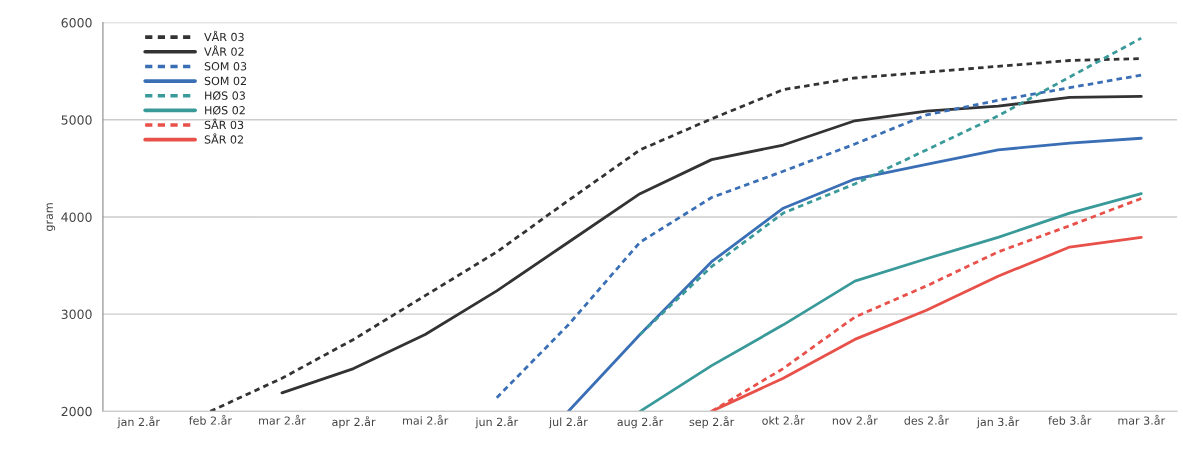 The width and height of the screenshot is (1183, 452). What do you see at coordinates (225, 66) in the screenshot?
I see `legend-label: SOM 03` at bounding box center [225, 66].